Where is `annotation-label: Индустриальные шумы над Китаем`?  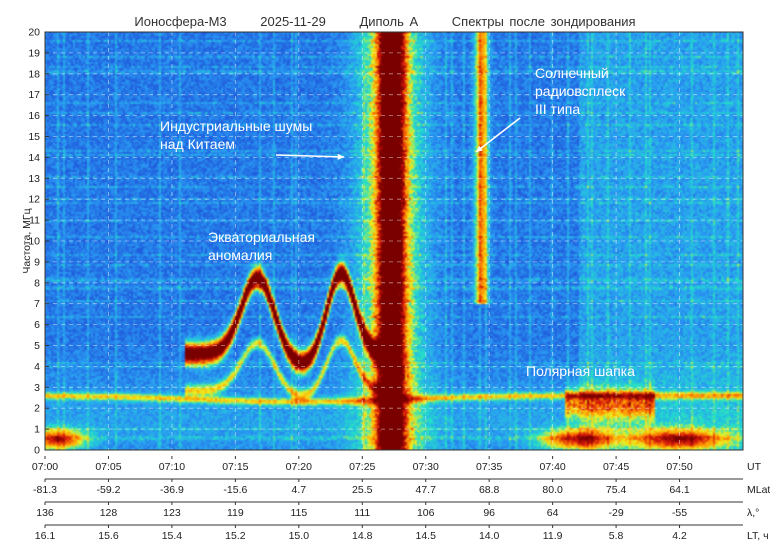 annotation-label: Индустриальные шумы над Китаем is located at coordinates (236, 135).